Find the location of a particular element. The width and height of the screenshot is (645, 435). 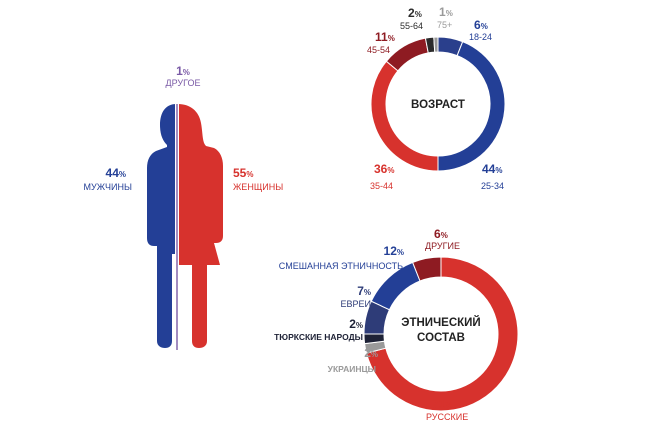

age-75plus-percent: 1% is located at coordinates (446, 12).